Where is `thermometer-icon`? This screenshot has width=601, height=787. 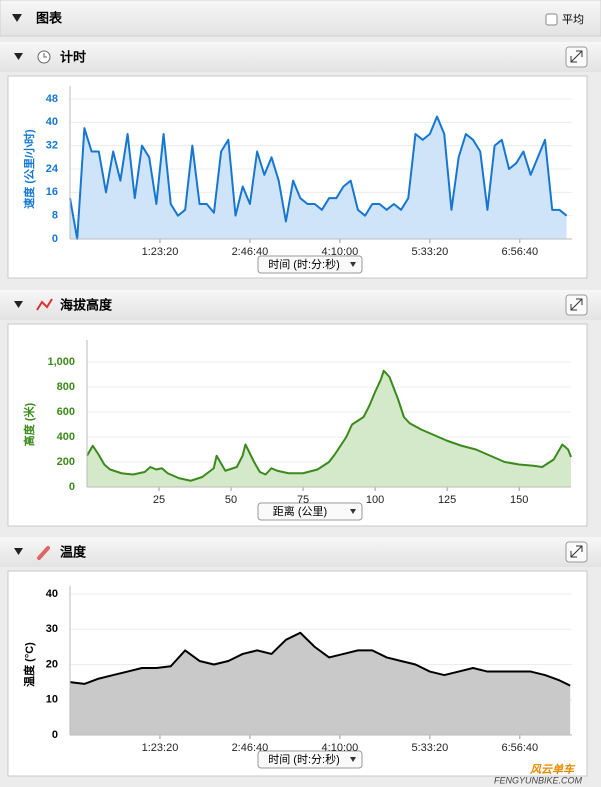 thermometer-icon is located at coordinates (43, 553).